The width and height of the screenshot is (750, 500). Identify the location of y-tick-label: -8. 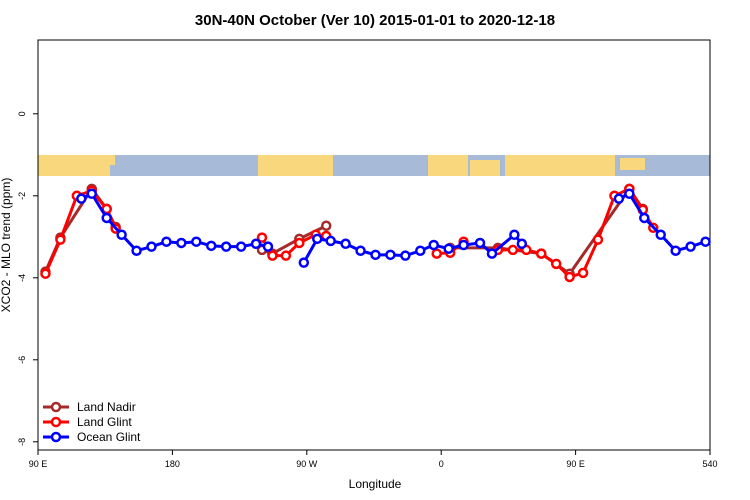
(22, 442).